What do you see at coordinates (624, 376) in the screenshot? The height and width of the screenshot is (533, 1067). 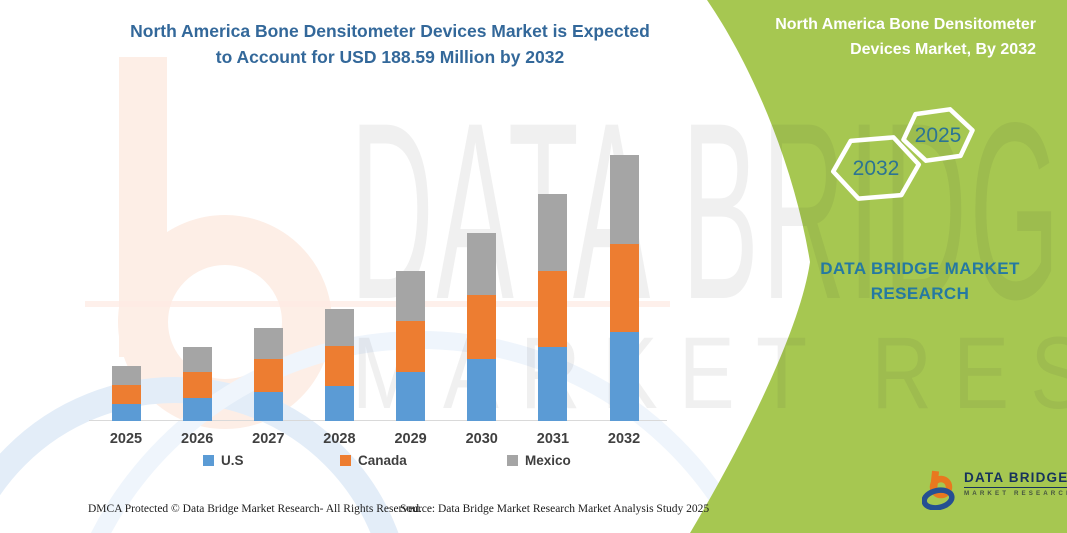 I see `bar-segment-u-s-2032` at bounding box center [624, 376].